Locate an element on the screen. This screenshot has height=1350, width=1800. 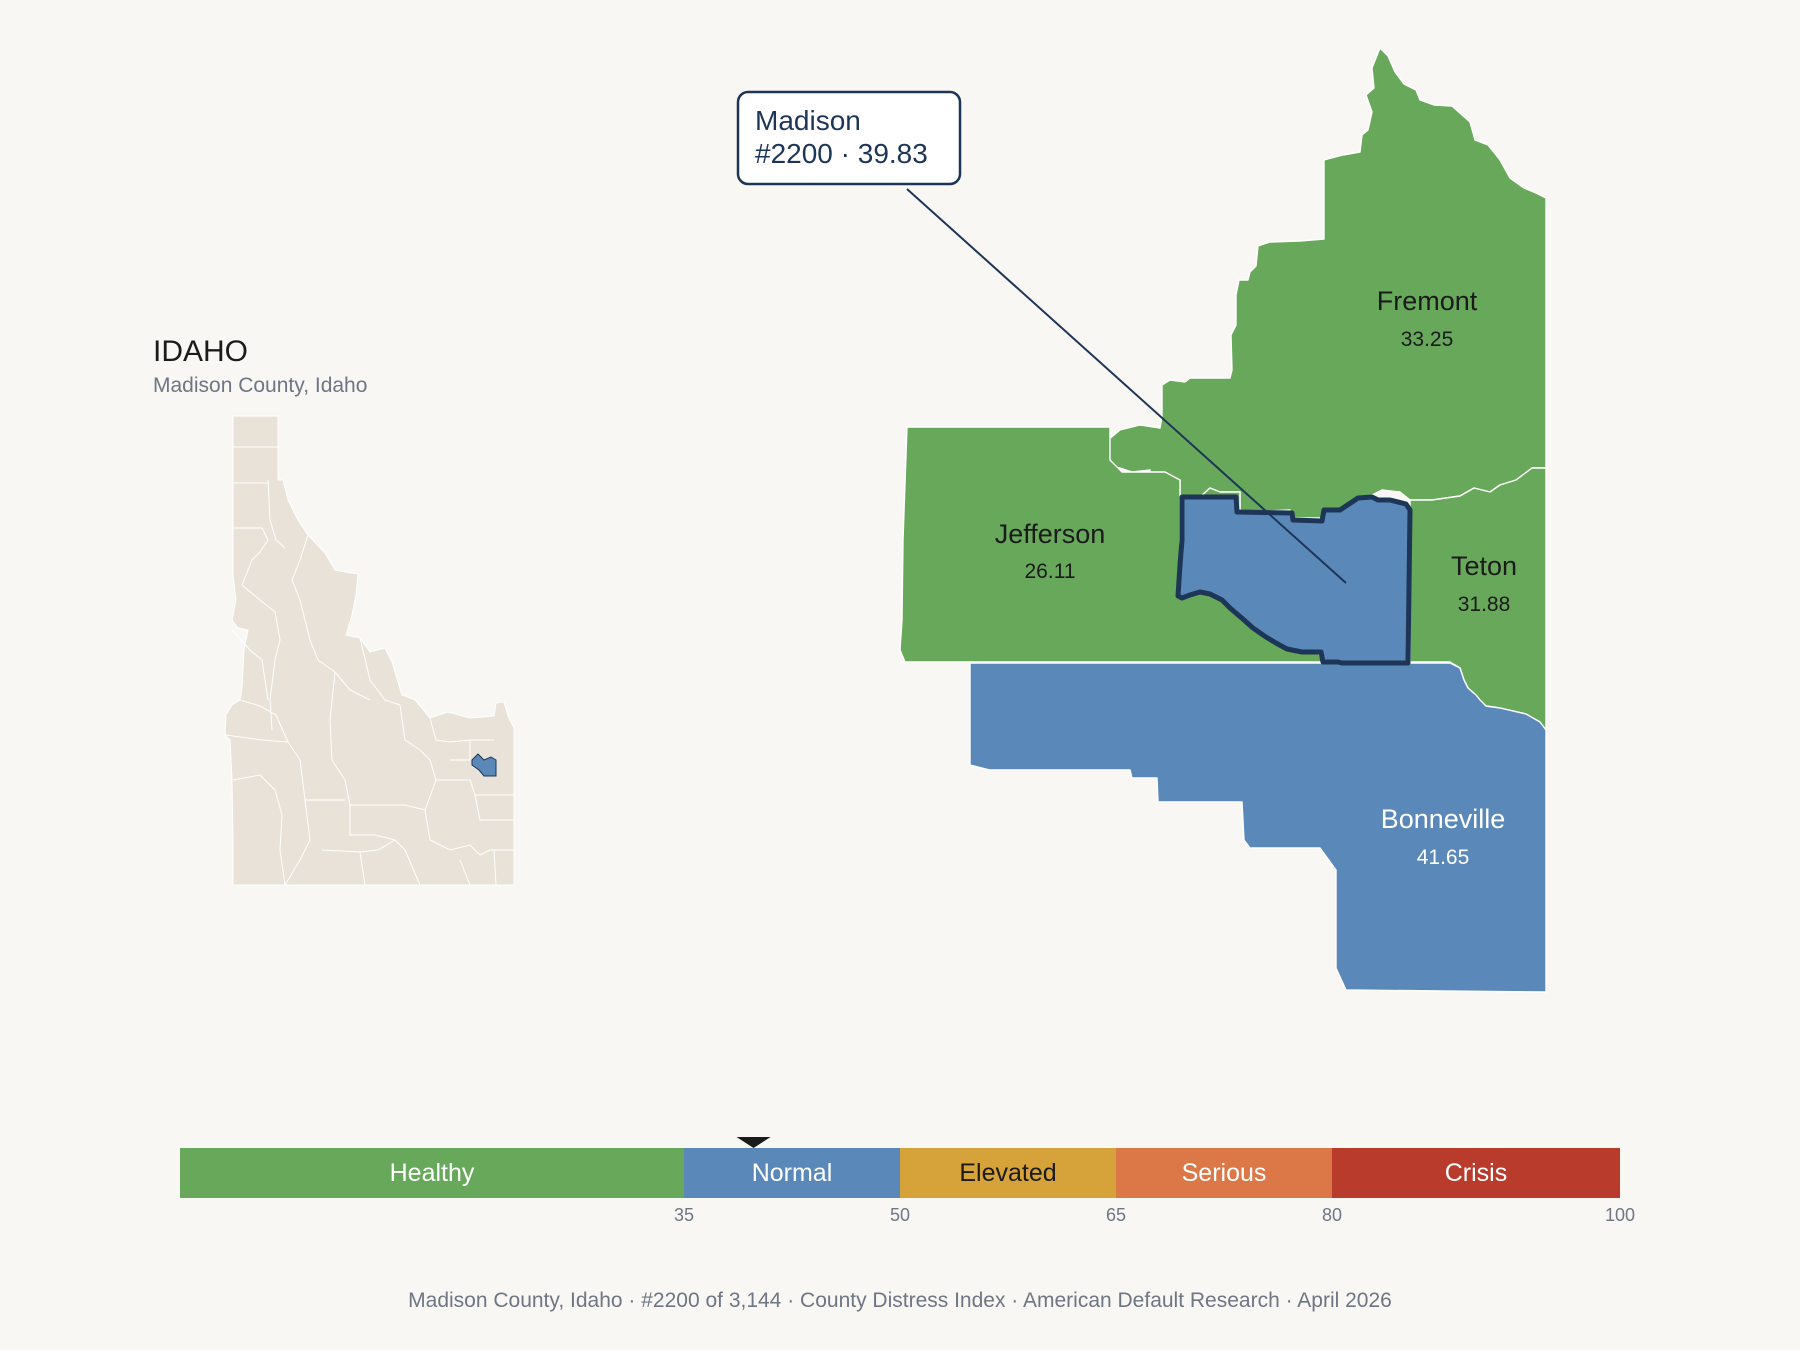
scale-band-label: Normal is located at coordinates (792, 1173).